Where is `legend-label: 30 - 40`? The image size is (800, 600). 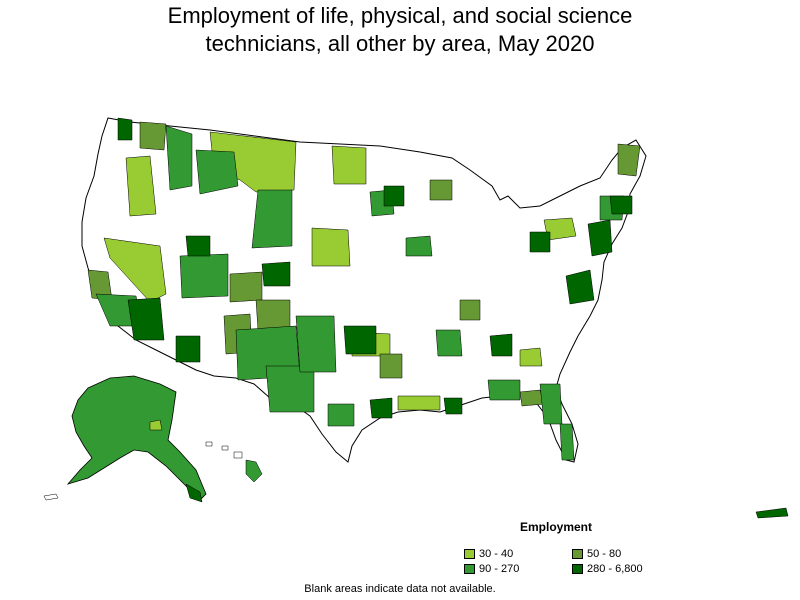
legend-label: 30 - 40 is located at coordinates (496, 554).